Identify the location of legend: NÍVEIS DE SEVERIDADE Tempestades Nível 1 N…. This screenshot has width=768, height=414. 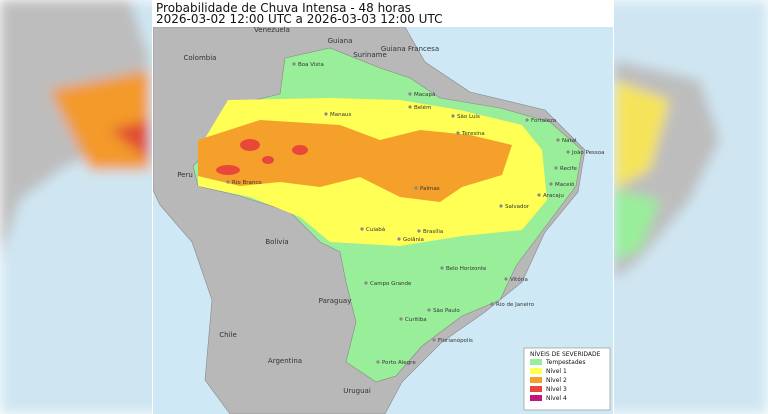
(567, 379).